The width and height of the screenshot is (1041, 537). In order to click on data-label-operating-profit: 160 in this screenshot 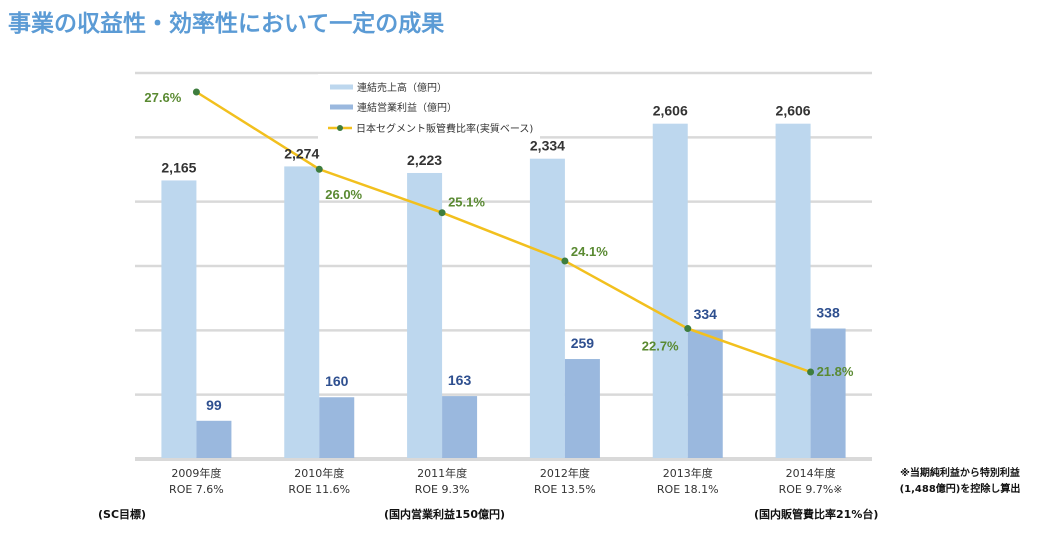, I will do `click(337, 381)`.